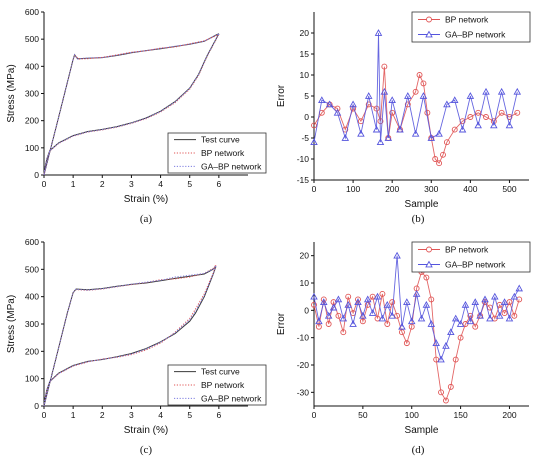 This screenshot has width=550, height=460. I want to click on legend-marker, so click(429, 34).